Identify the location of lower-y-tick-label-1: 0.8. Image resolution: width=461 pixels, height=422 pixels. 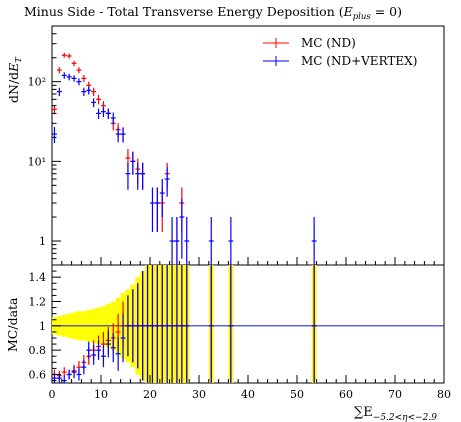
(38, 350).